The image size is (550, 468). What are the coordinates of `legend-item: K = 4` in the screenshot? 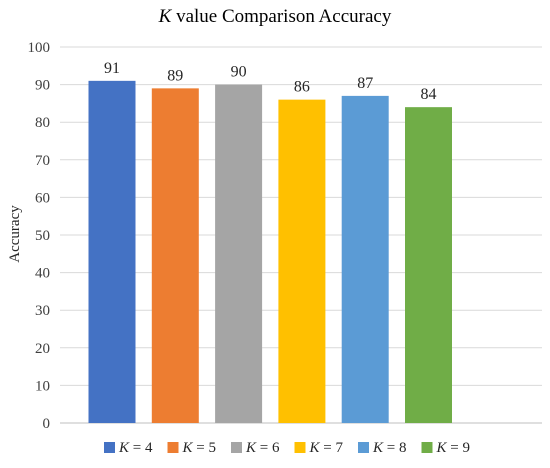 It's located at (128, 448).